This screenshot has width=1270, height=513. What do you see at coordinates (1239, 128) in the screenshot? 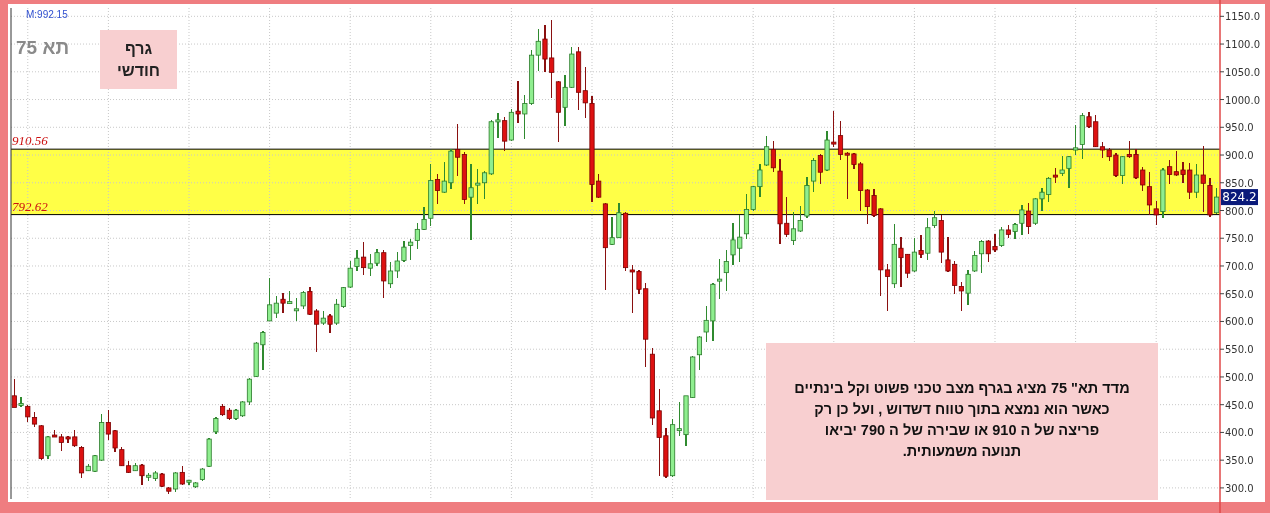
I see `y-tick-label: 950.0` at bounding box center [1239, 128].